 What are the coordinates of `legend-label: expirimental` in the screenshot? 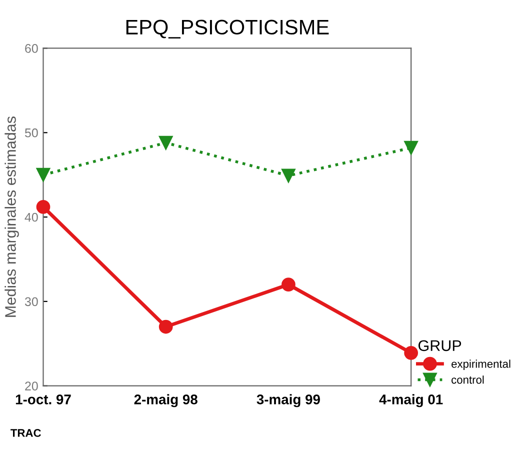 It's located at (481, 365).